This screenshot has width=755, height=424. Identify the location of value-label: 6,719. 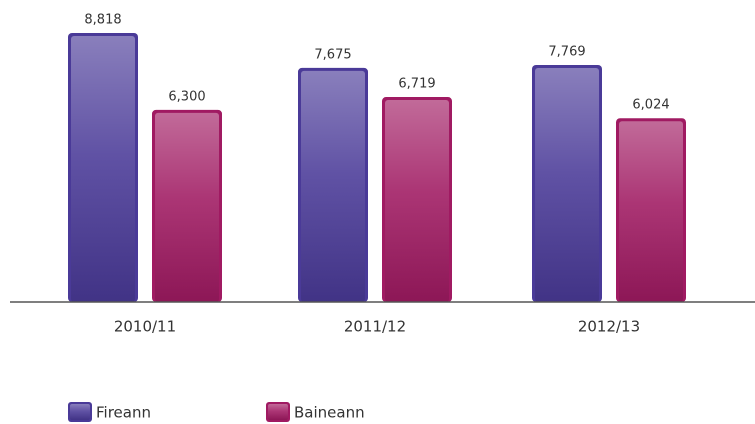
(416, 84).